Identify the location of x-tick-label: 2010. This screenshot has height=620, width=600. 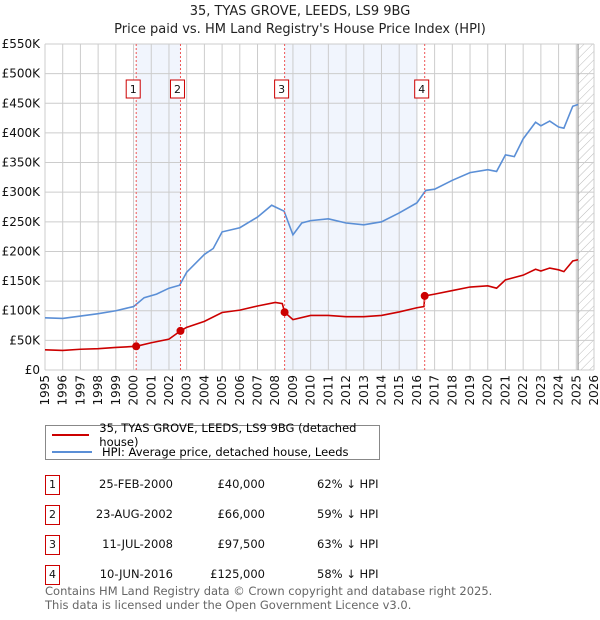
(311, 390).